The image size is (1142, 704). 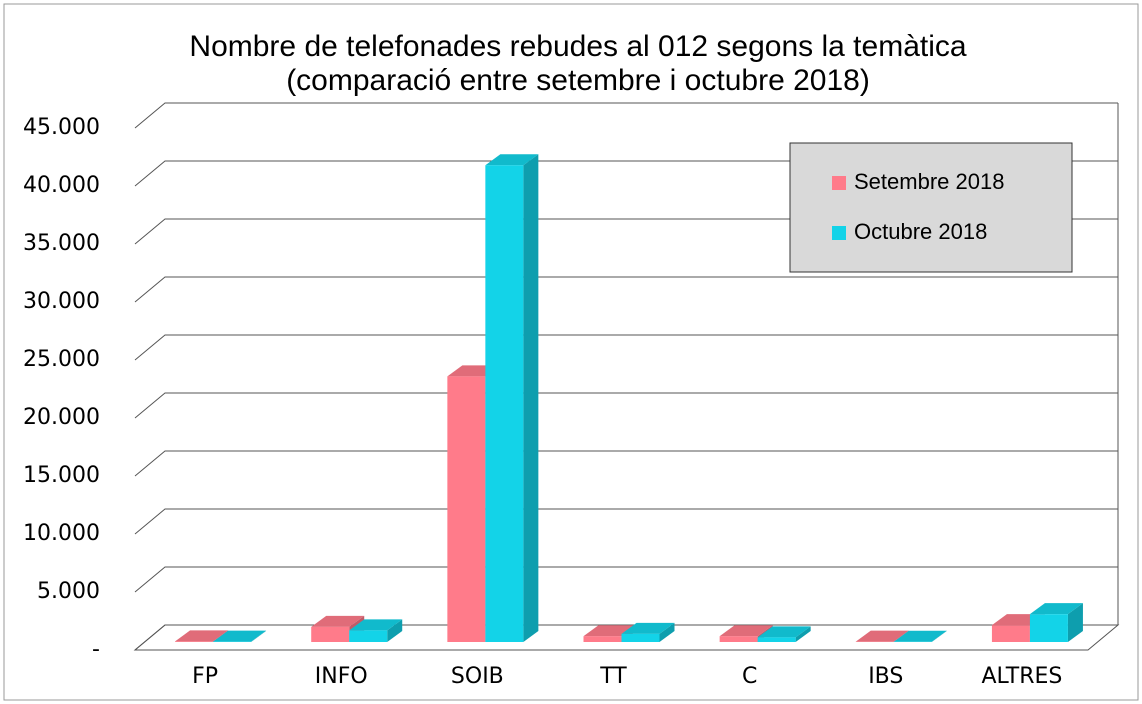 What do you see at coordinates (61, 417) in the screenshot?
I see `y-tick-label: 20.000` at bounding box center [61, 417].